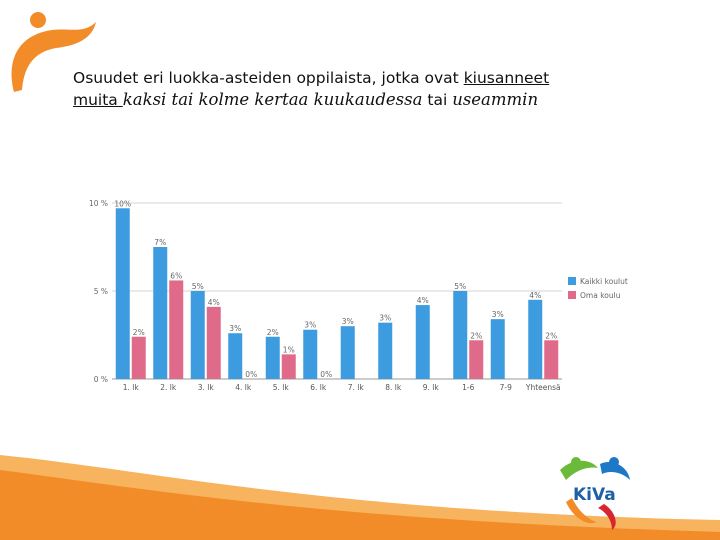  I want to click on swirl-logo, so click(53, 52).